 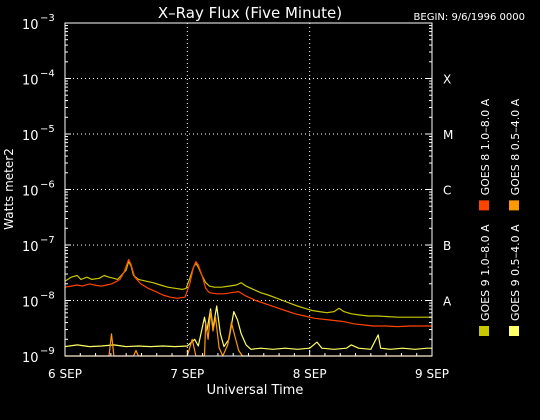 I want to click on y-tick-exponent: −8, so click(x=47, y=296).